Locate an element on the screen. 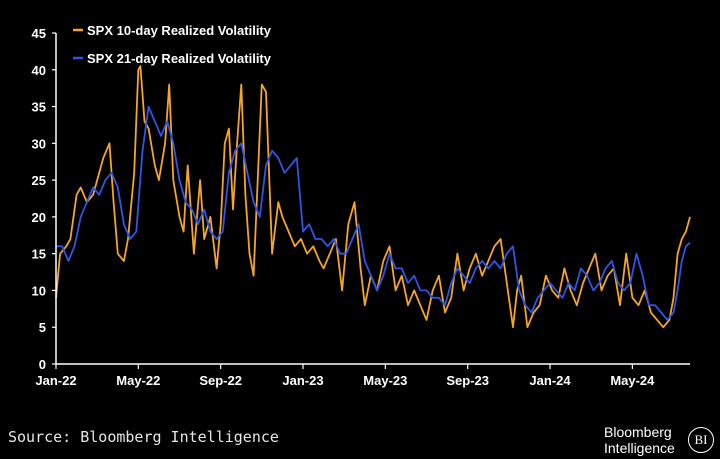 The width and height of the screenshot is (720, 459). y-tick-label: 30 is located at coordinates (39, 143).